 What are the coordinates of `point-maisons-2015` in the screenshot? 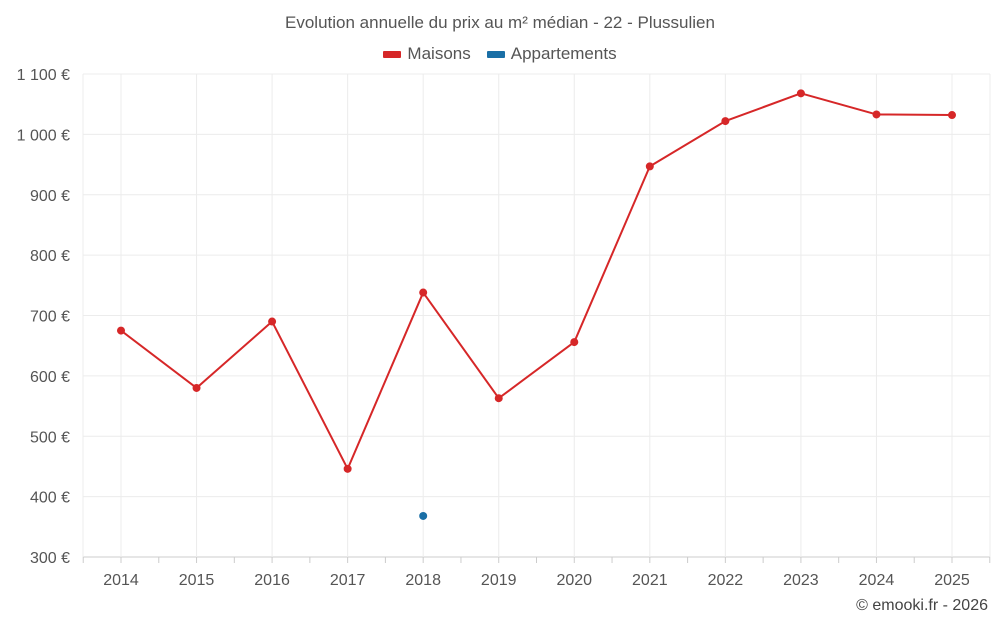 It's located at (196, 387).